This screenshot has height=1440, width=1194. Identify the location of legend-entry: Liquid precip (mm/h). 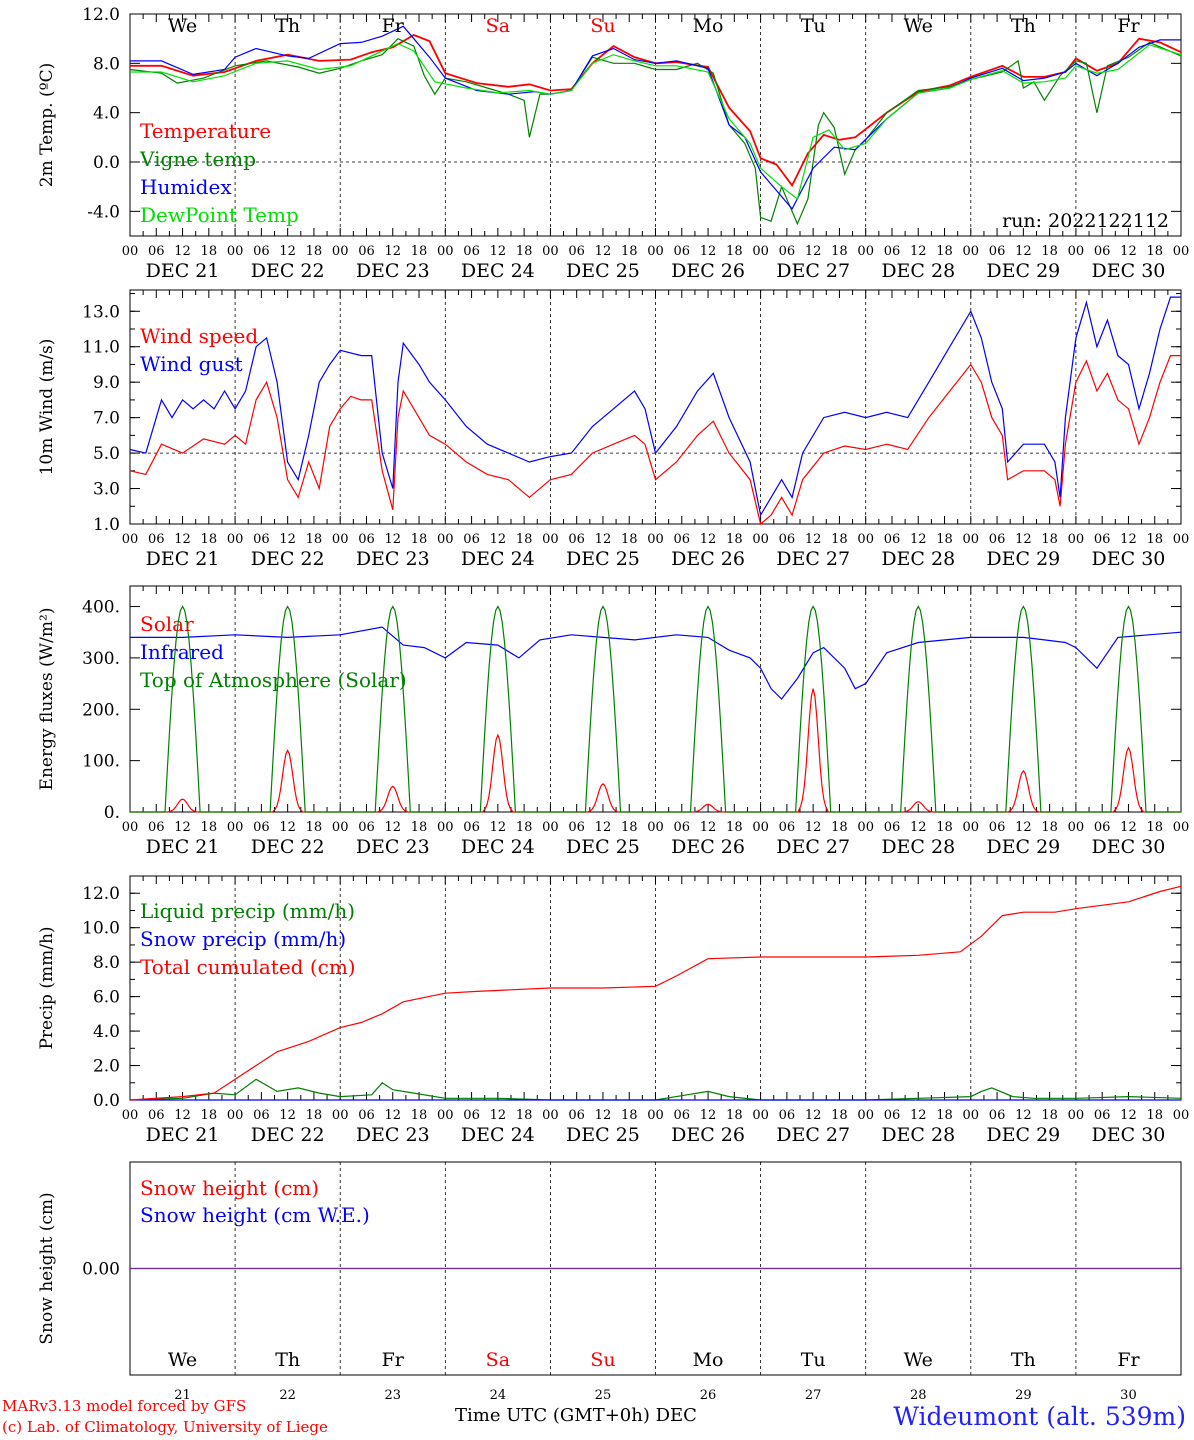
(247, 911).